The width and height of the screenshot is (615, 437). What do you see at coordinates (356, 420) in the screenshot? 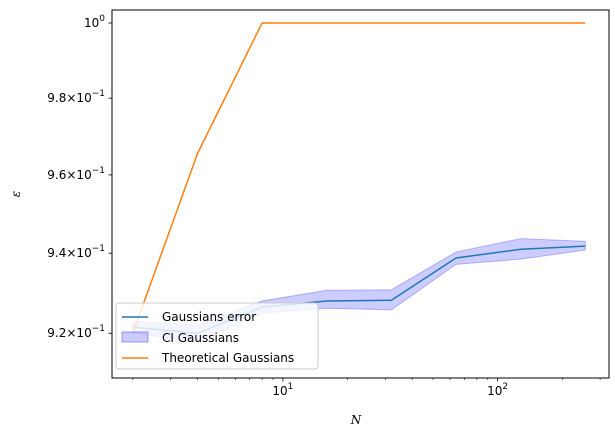
I see `x-axis-label: N` at bounding box center [356, 420].